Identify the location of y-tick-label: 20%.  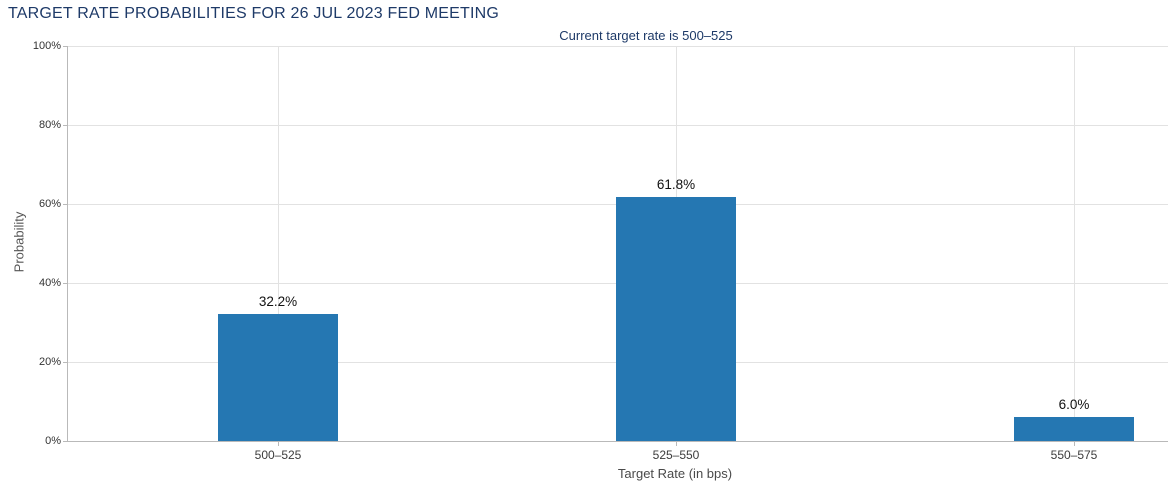
(49, 362).